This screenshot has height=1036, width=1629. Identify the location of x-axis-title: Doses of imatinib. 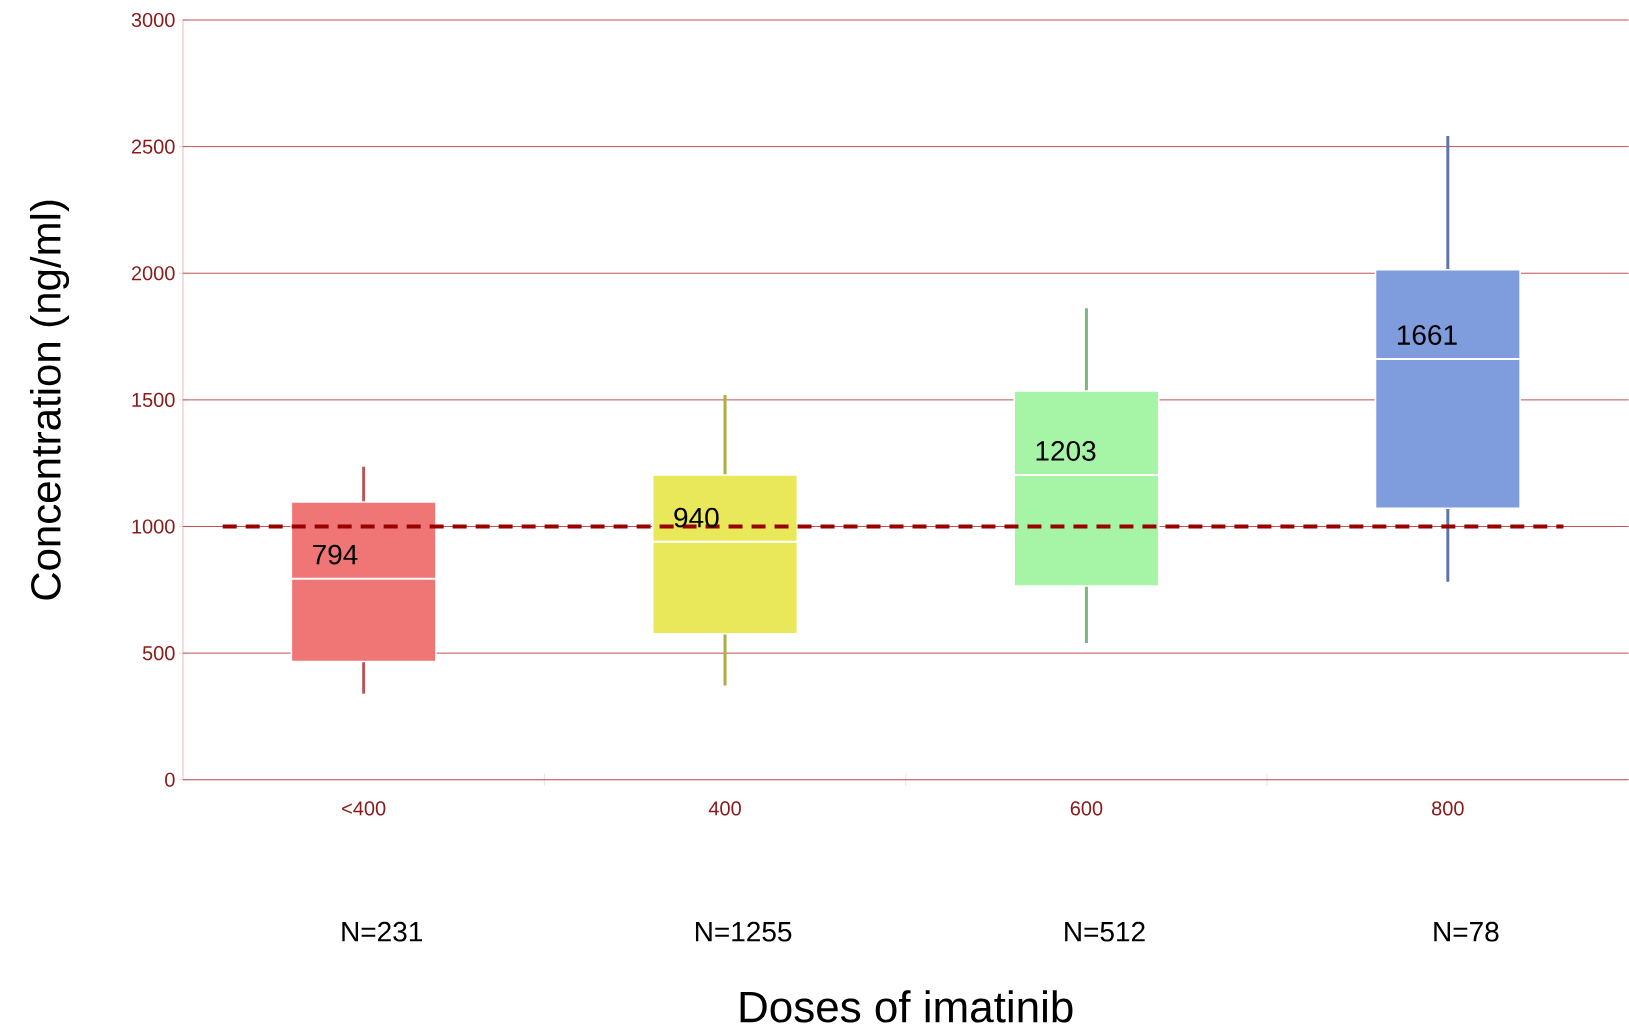
(906, 1006).